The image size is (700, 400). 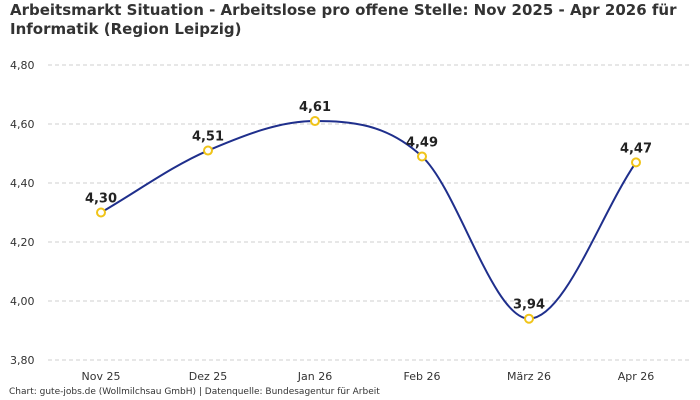 I want to click on x-tick-label: Jan 26, so click(x=314, y=376).